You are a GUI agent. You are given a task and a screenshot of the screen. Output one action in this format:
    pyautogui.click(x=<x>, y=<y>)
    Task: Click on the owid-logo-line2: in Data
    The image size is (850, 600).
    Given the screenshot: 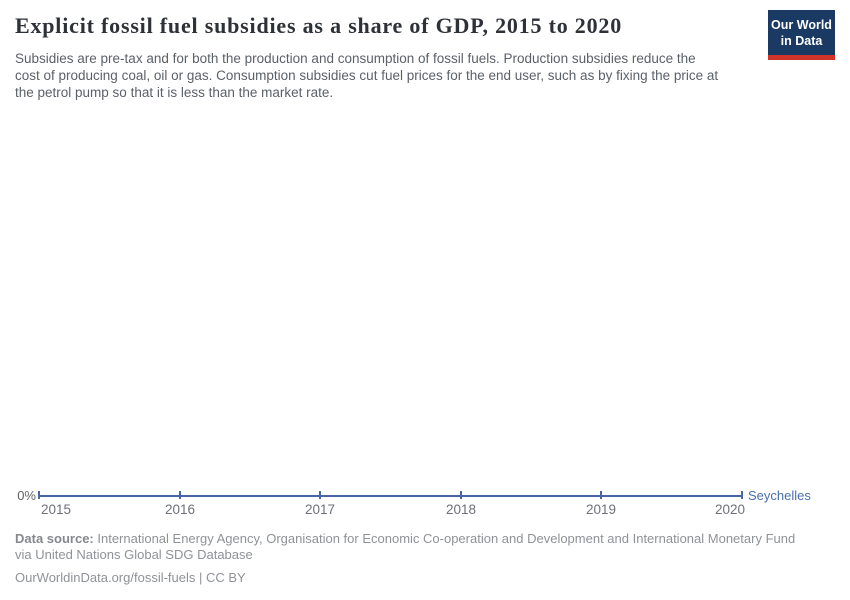 What is the action you would take?
    pyautogui.click(x=801, y=41)
    